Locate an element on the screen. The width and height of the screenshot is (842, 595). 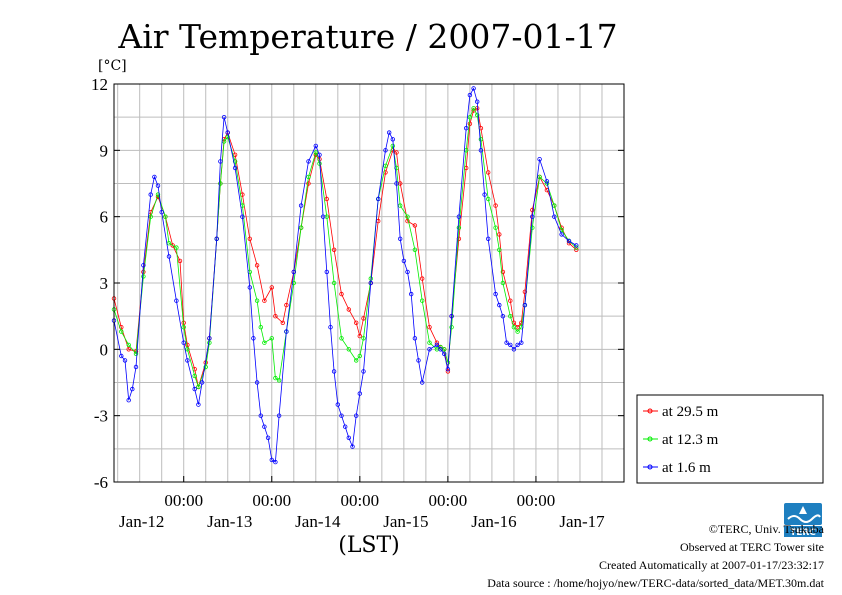
y-tick-label: 6 is located at coordinates (104, 217).